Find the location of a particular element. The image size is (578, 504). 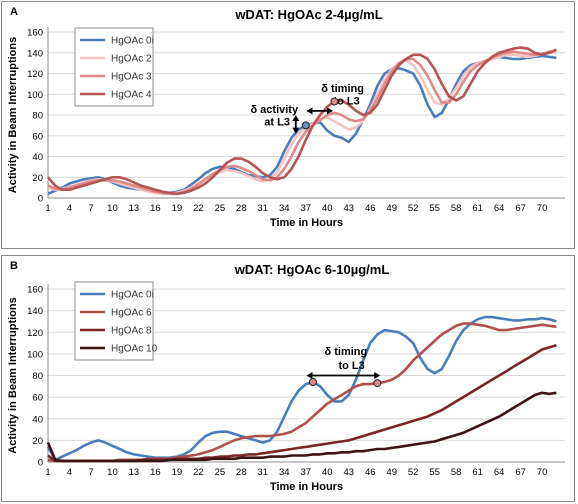

x-tick-label: 52 is located at coordinates (413, 472).